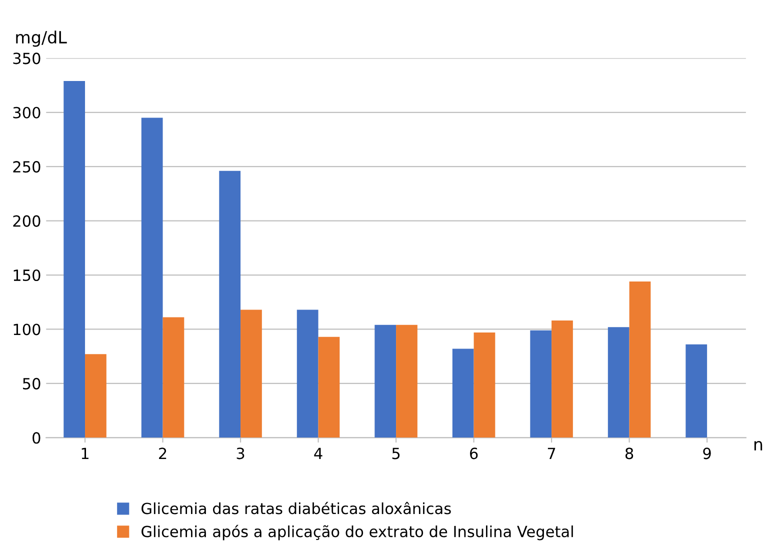  I want to click on y-tick-label: 100, so click(27, 330).